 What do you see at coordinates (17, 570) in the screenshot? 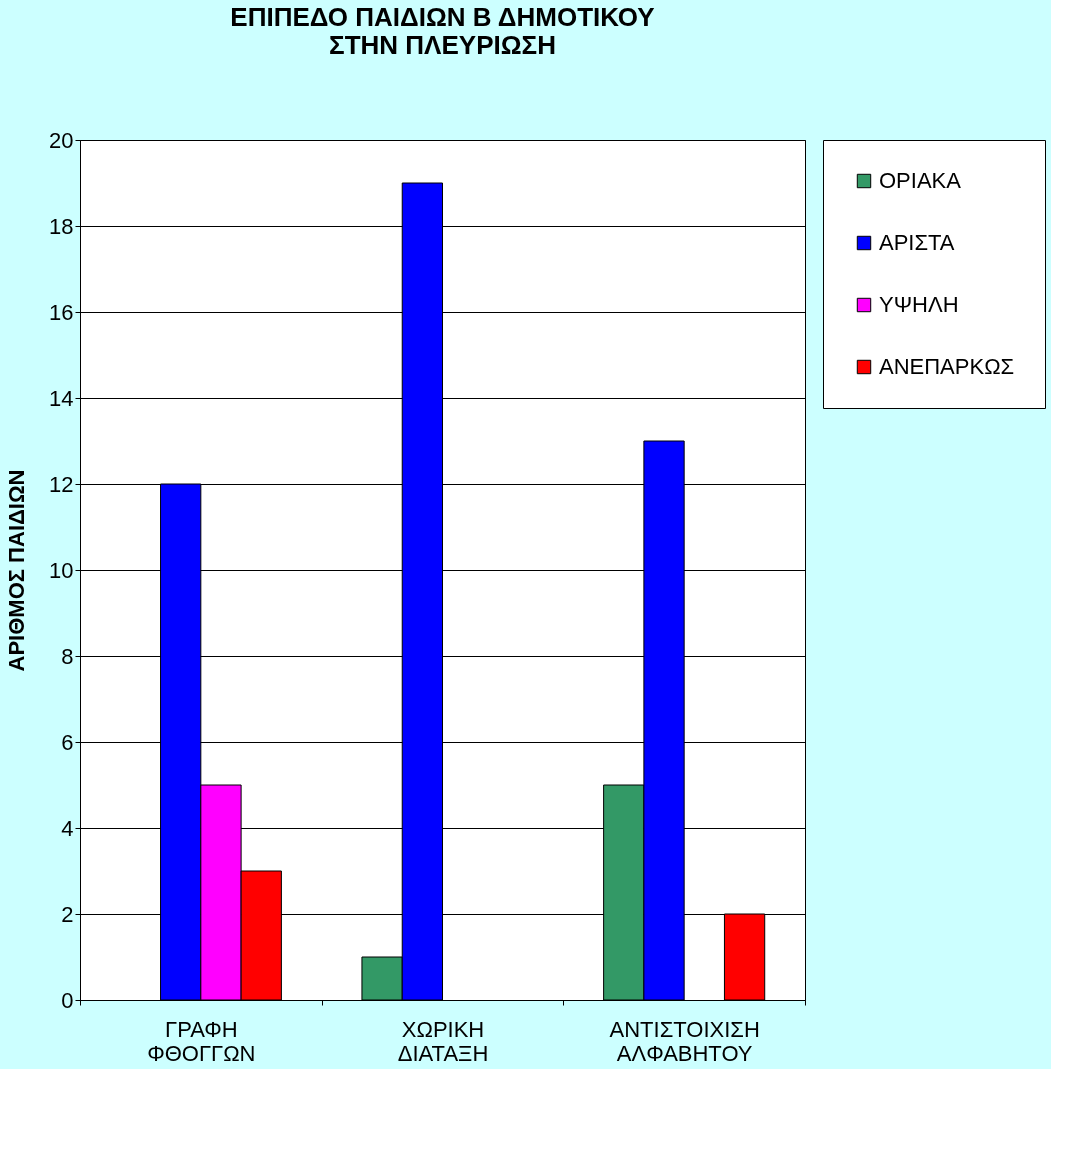
I see `y-axis-title: ΑΡΙΘΜΟΣ ΠΑΙΔΙΩΝ` at bounding box center [17, 570].